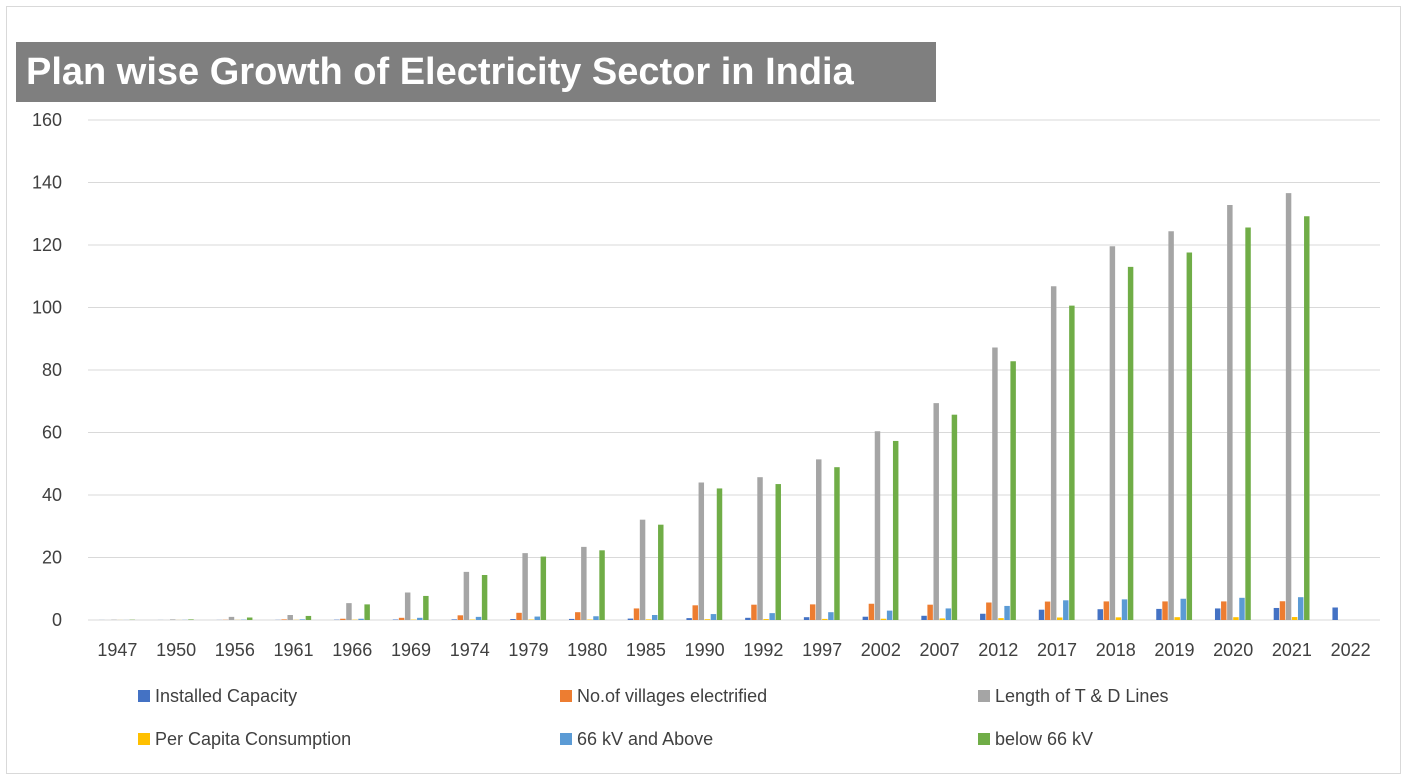 This screenshot has width=1403, height=776. What do you see at coordinates (1112, 433) in the screenshot?
I see `bar-length-of-t-d-lines-2018` at bounding box center [1112, 433].